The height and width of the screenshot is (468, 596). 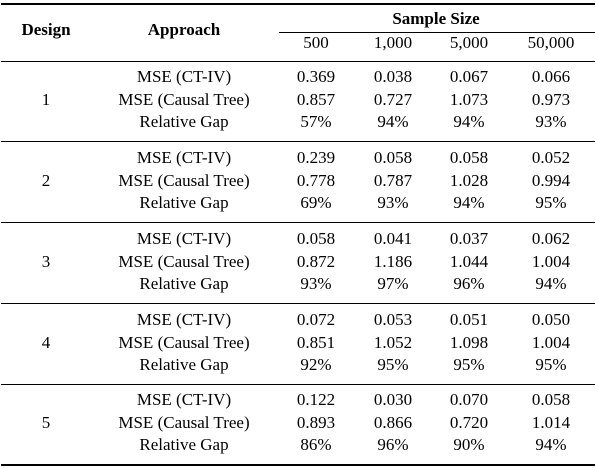 I want to click on header-approach: Approach, so click(x=184, y=29).